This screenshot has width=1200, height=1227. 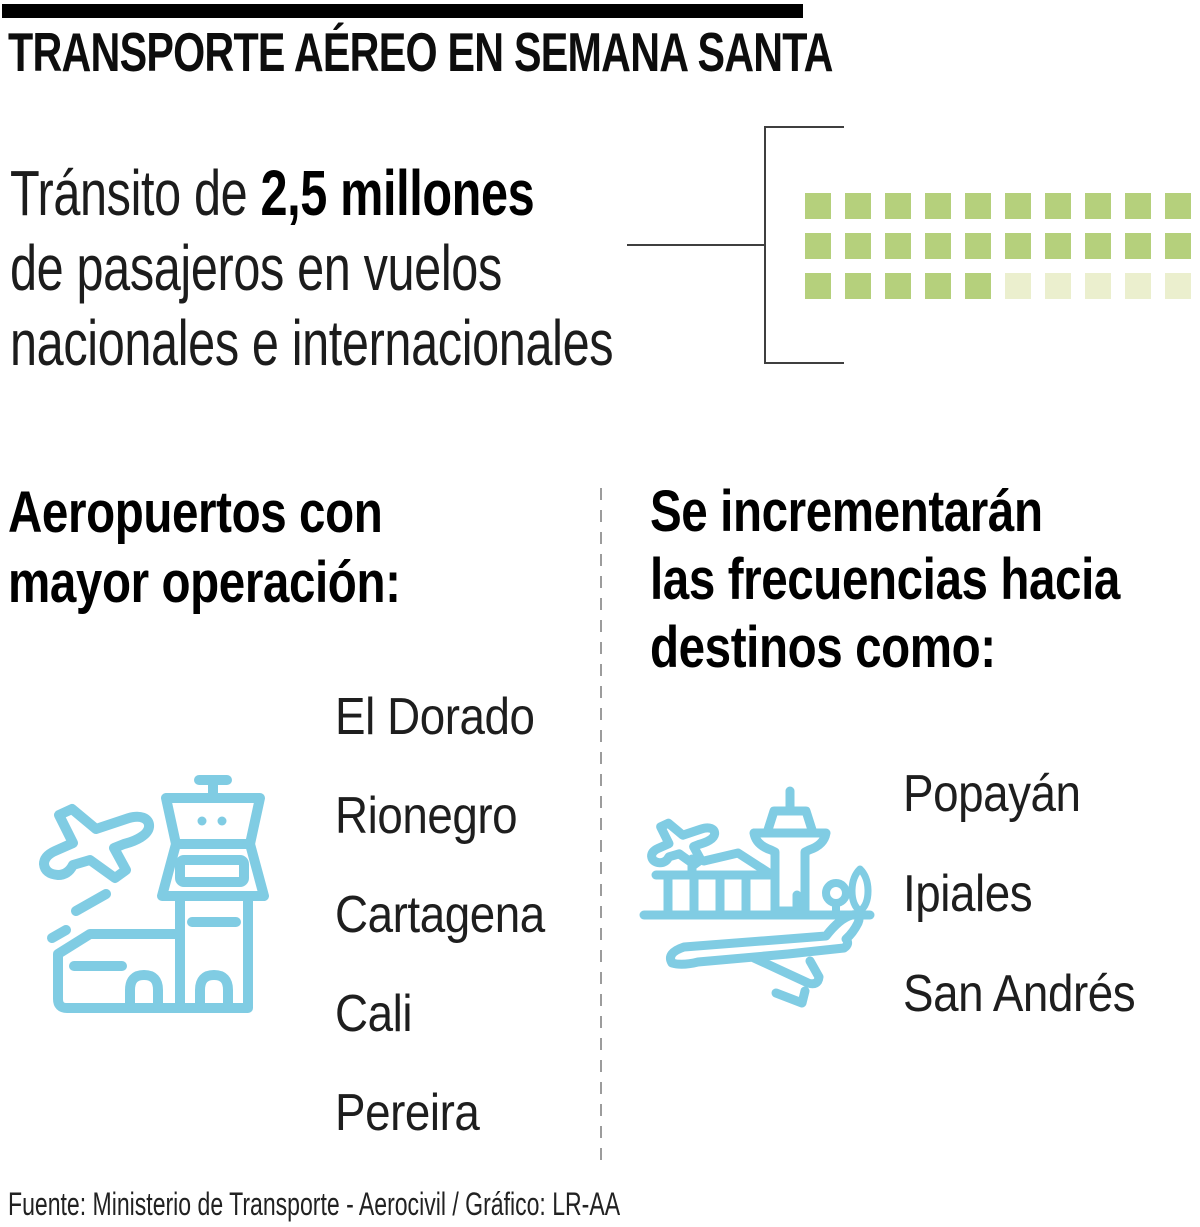 I want to click on lead-line-3: nacionales e internacionales, so click(x=312, y=343).